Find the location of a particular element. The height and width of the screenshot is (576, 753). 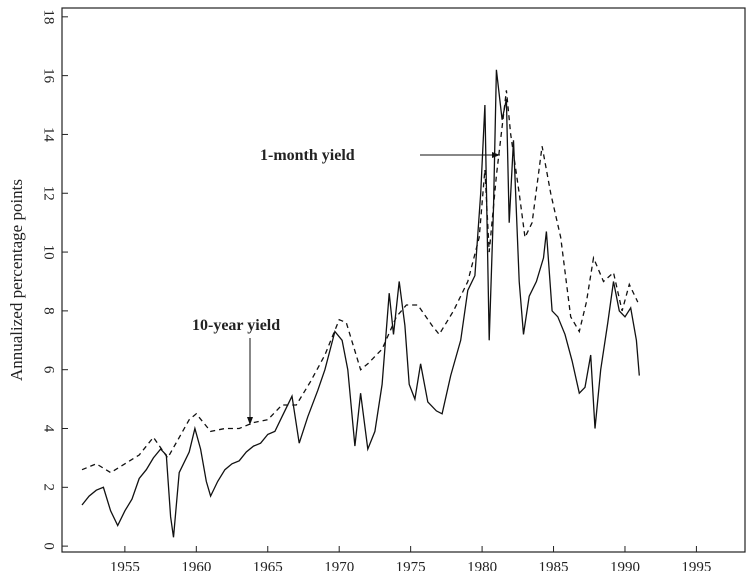

x-tick-label: 1965 is located at coordinates (268, 565).